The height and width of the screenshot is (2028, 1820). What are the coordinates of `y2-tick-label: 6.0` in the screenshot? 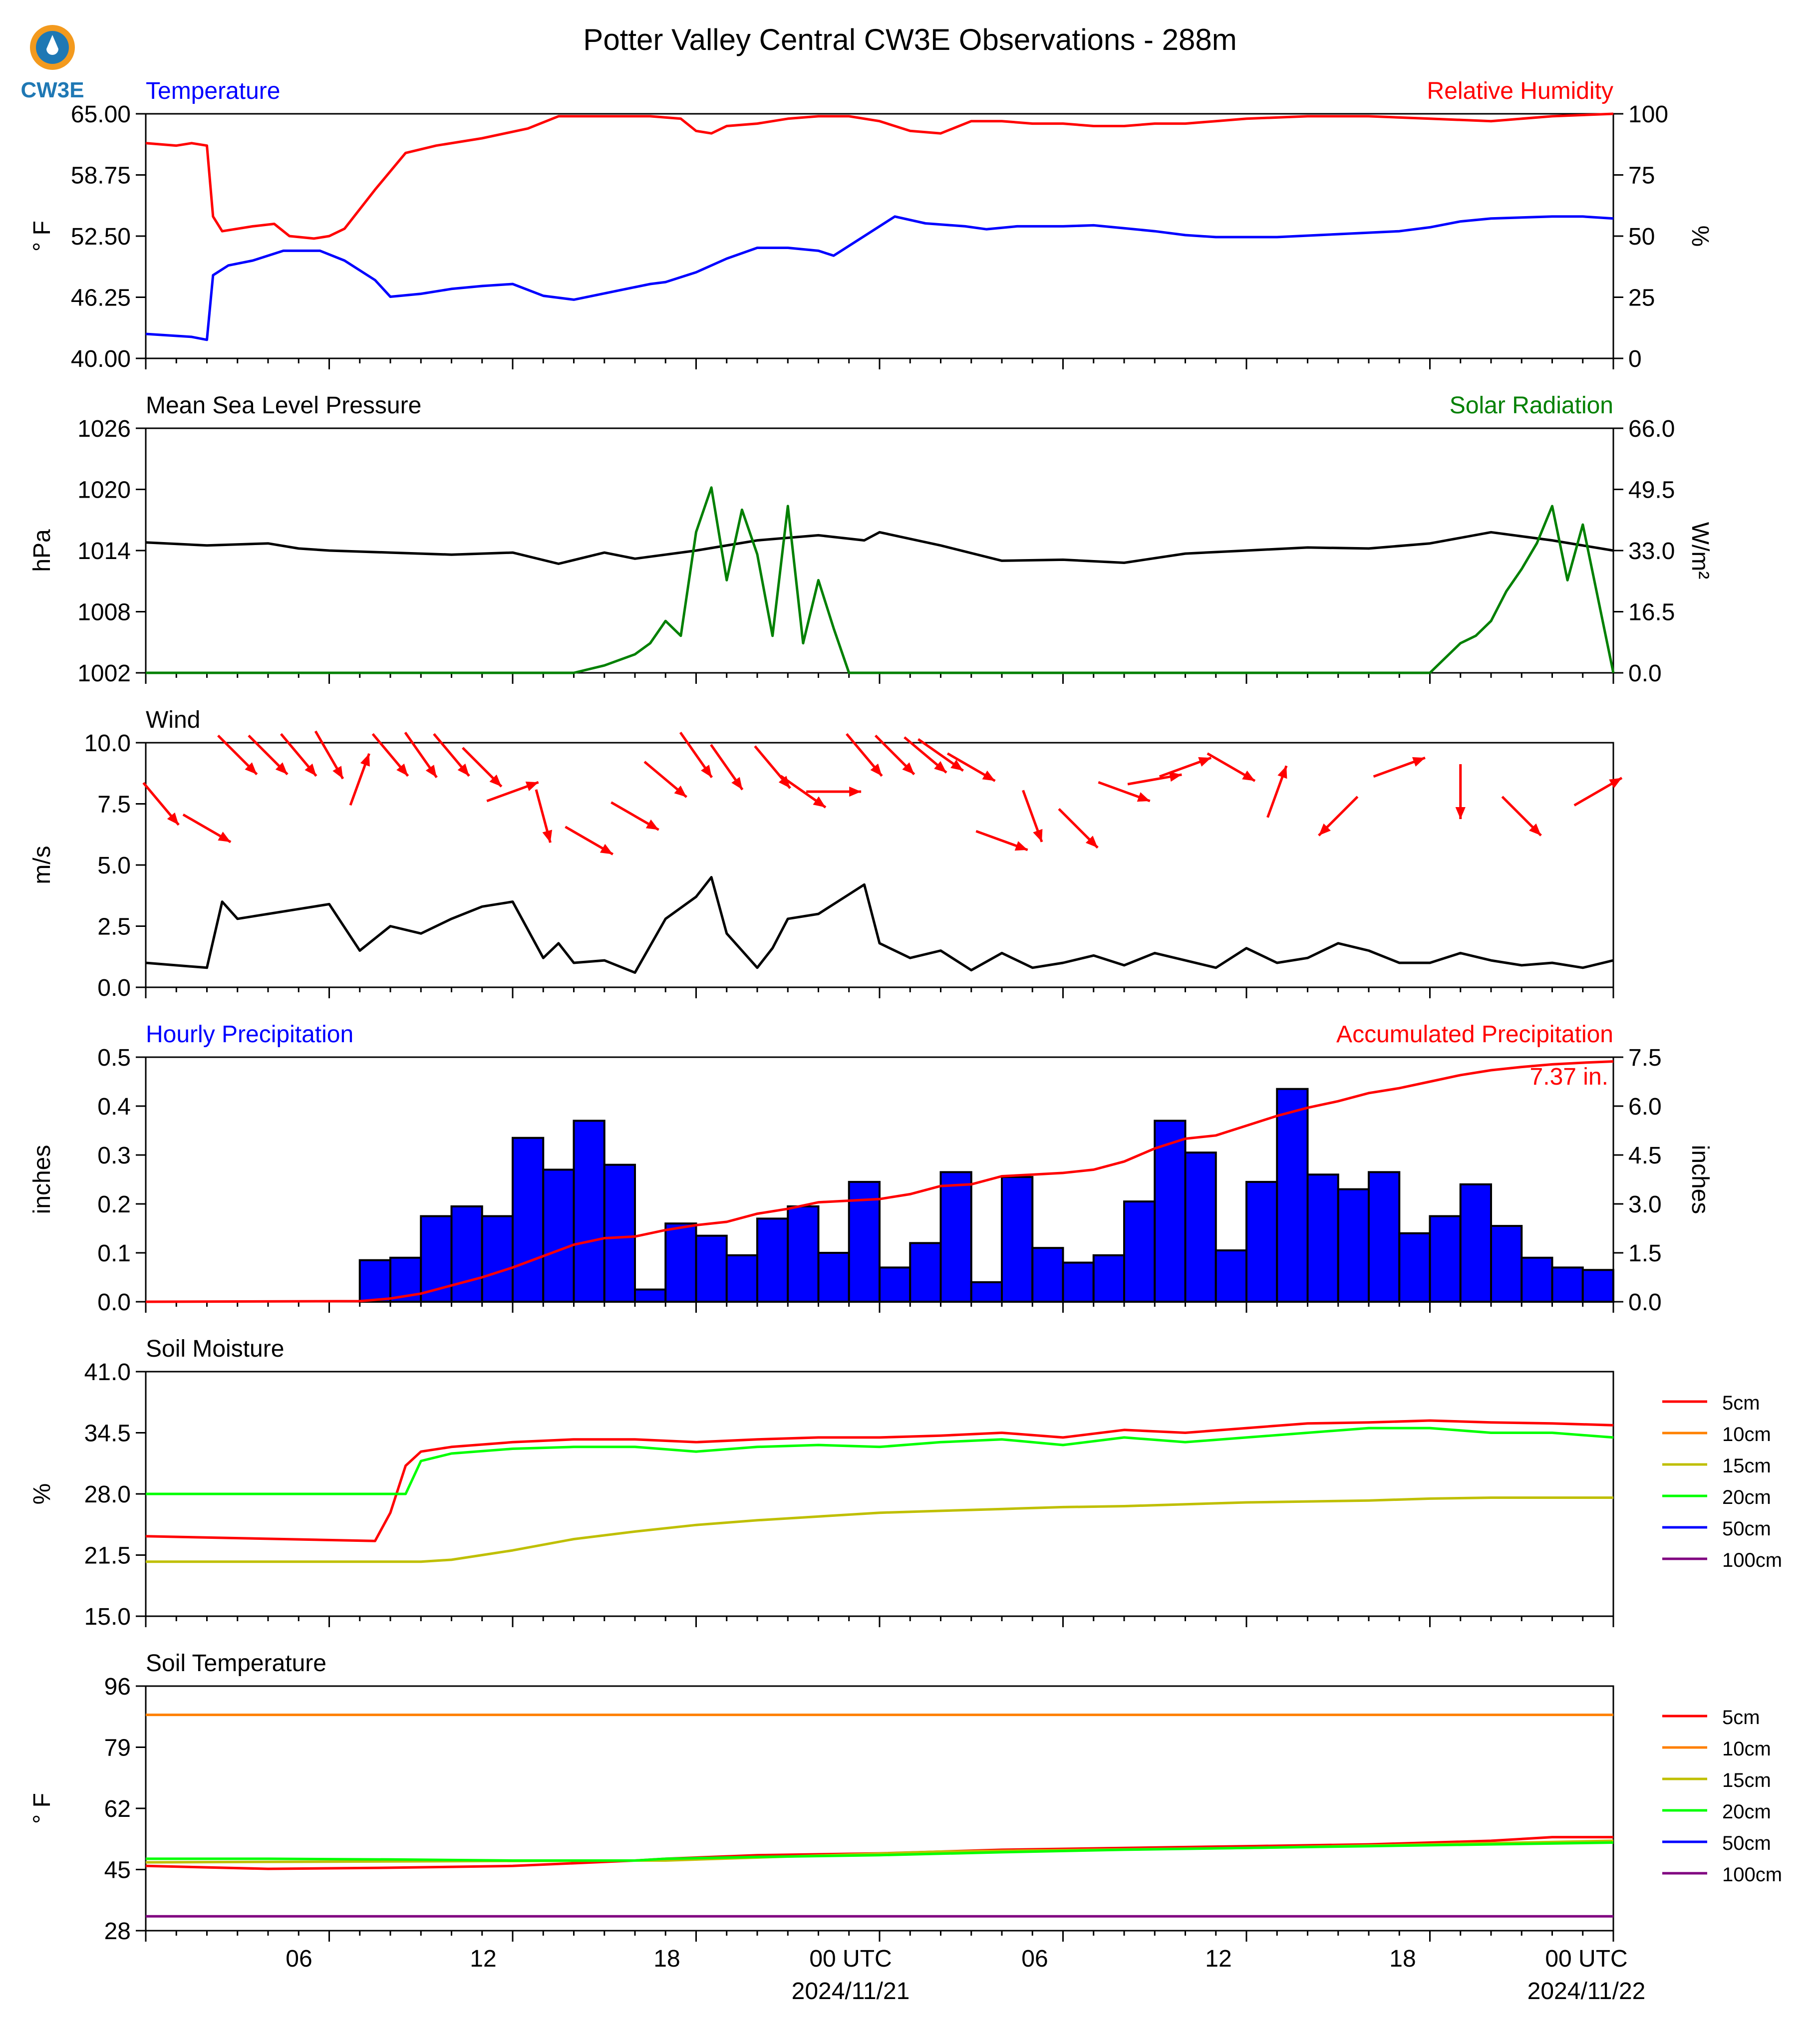 It's located at (1645, 1107).